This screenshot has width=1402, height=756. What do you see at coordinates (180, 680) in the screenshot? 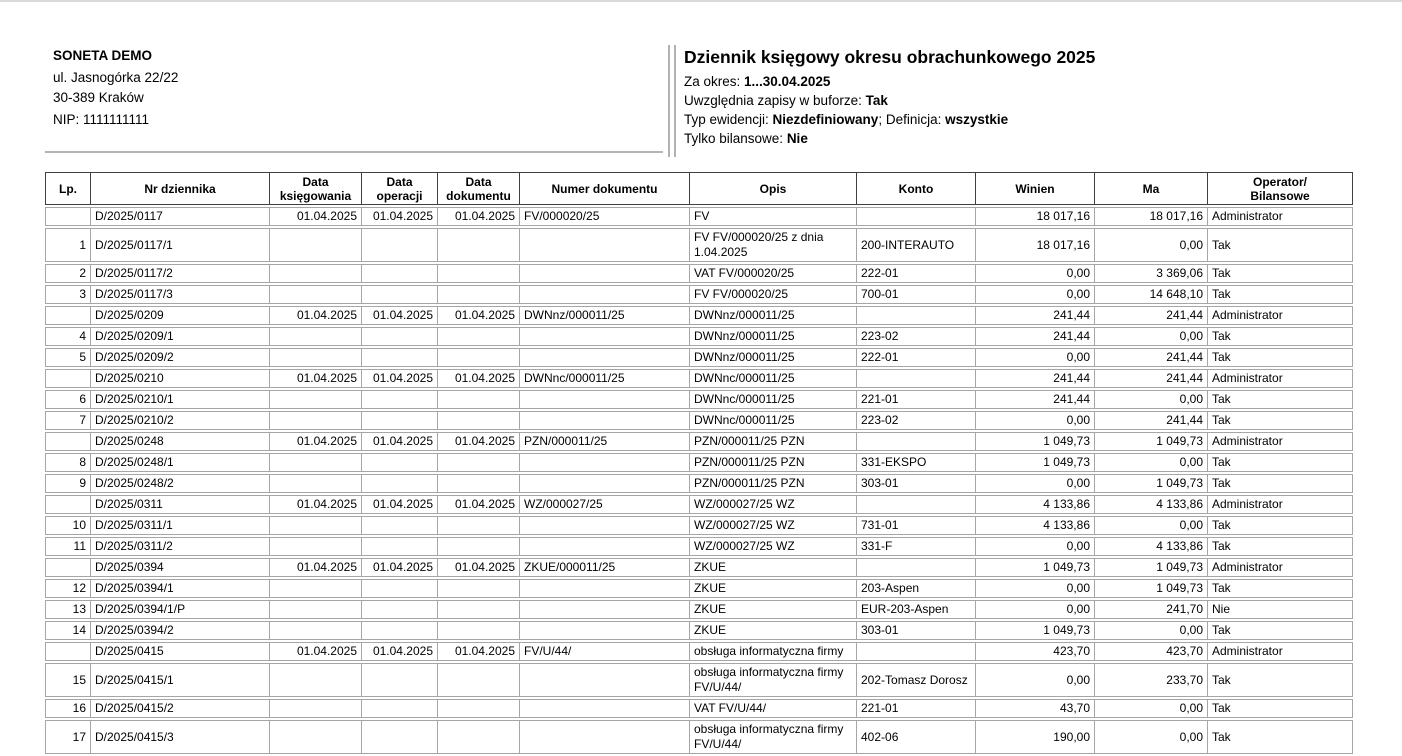
I see `cell-nr-dziennika: D/2025/0415/1` at bounding box center [180, 680].